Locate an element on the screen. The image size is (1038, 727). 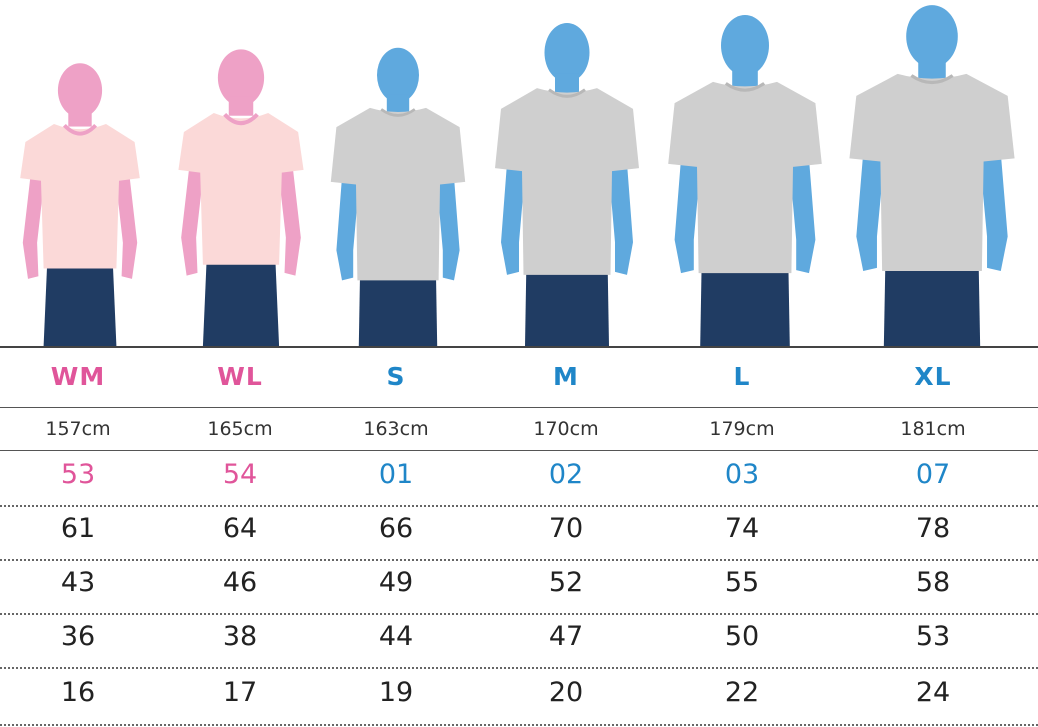
measurement-value: 17 is located at coordinates (240, 692).